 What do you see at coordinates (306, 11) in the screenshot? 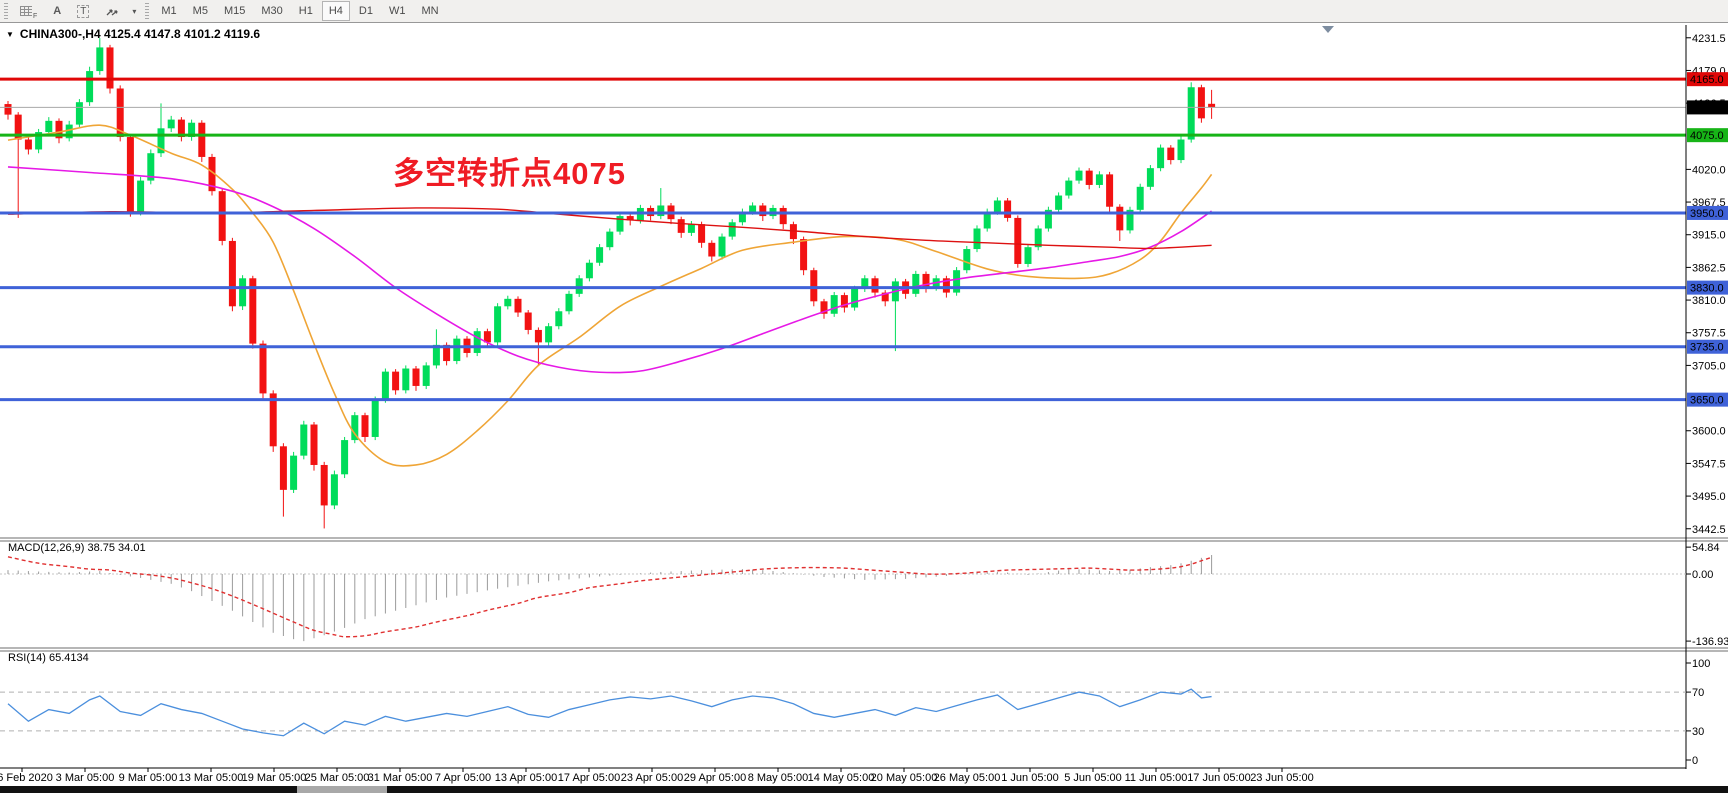
I see `timeframe-button-h1: H1` at bounding box center [306, 11].